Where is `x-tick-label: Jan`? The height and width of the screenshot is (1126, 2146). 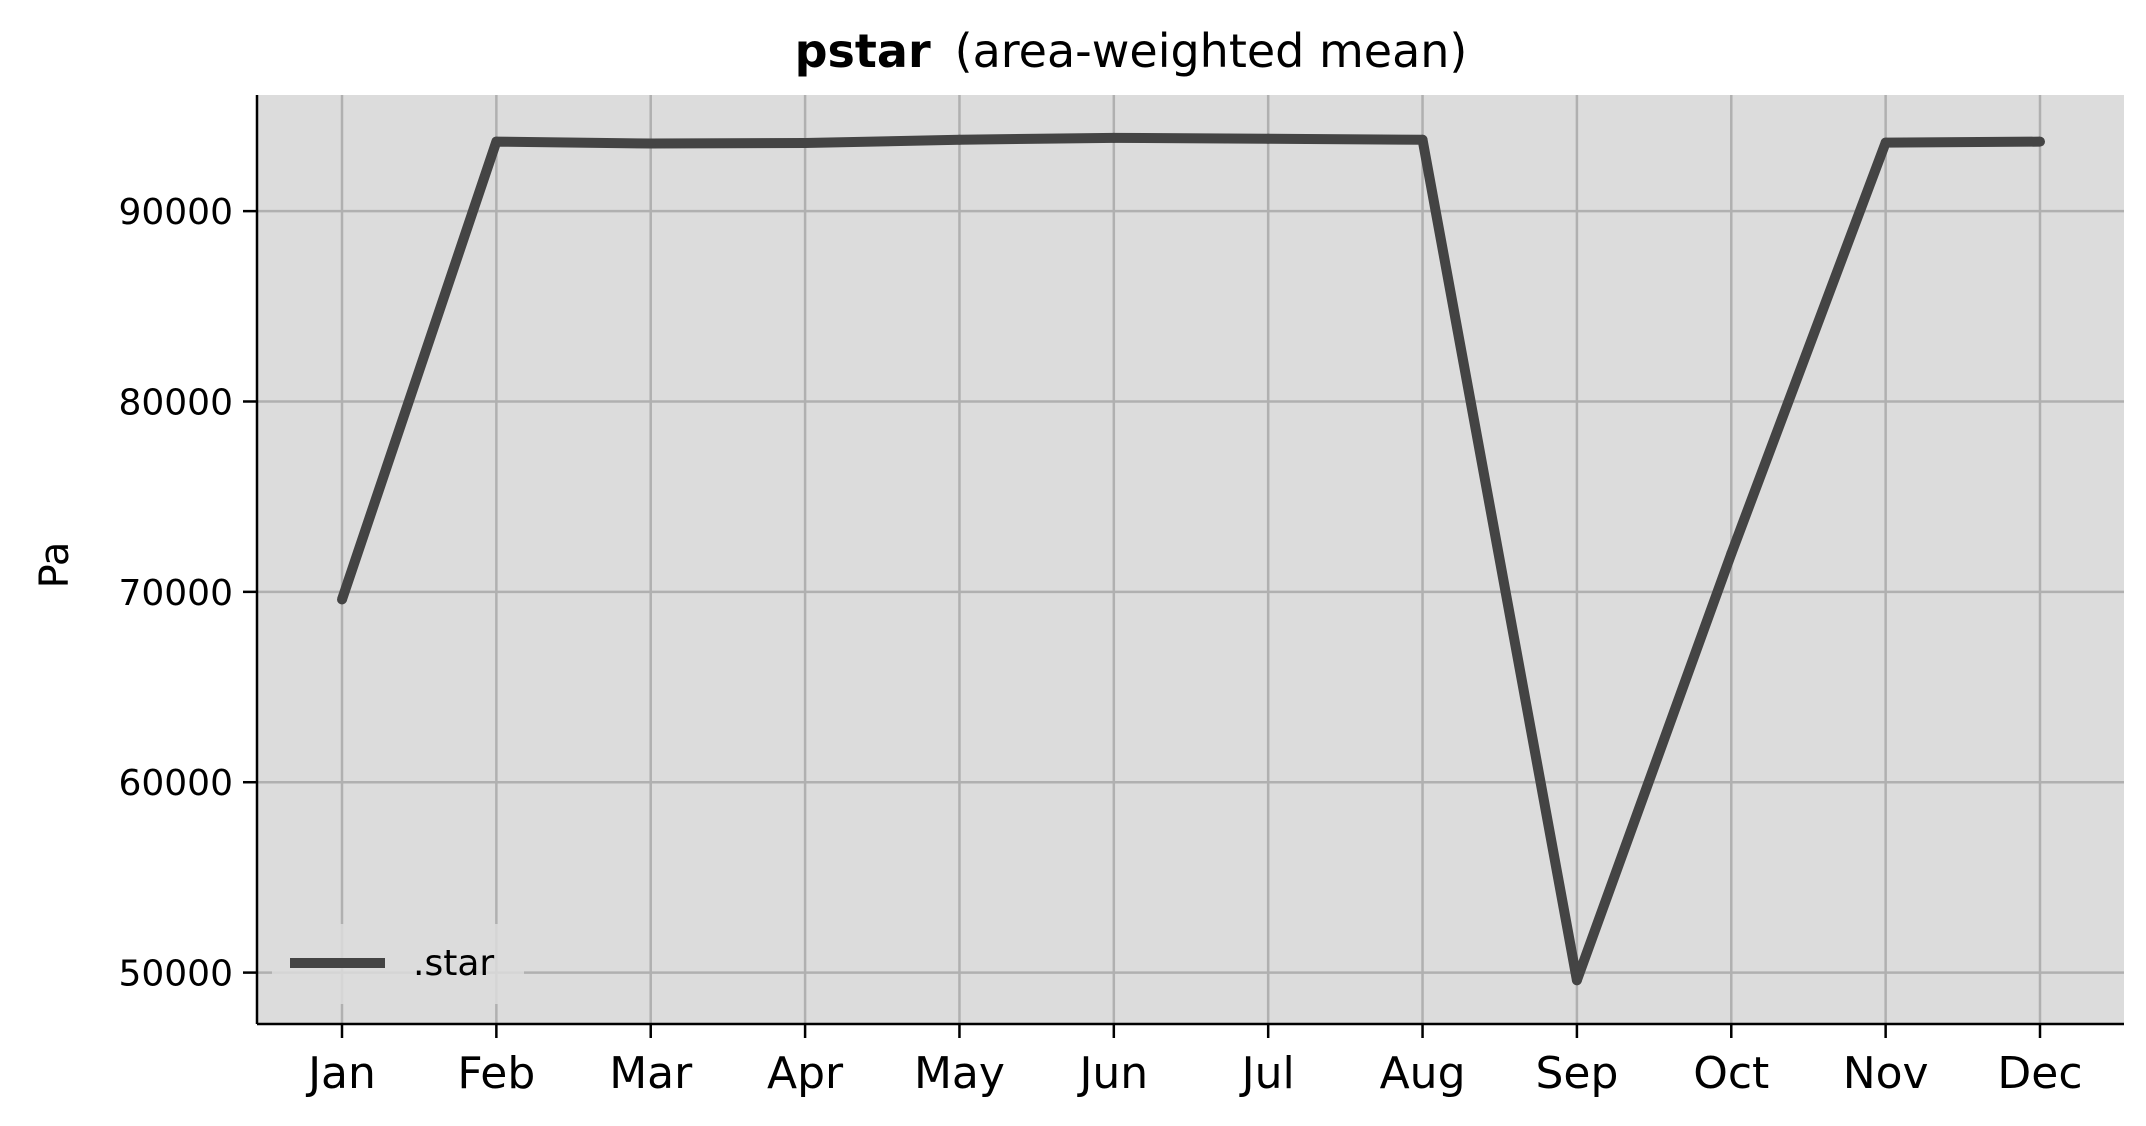
x-tick-label: Jan is located at coordinates (340, 1073).